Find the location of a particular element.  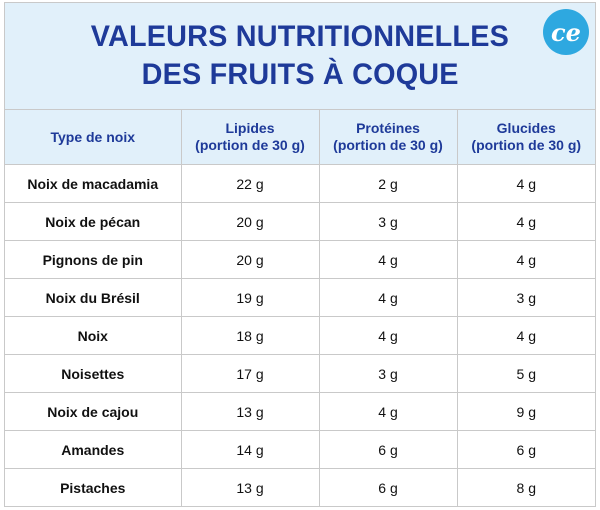

nut-name-cell: Noix de cajou is located at coordinates (93, 411).